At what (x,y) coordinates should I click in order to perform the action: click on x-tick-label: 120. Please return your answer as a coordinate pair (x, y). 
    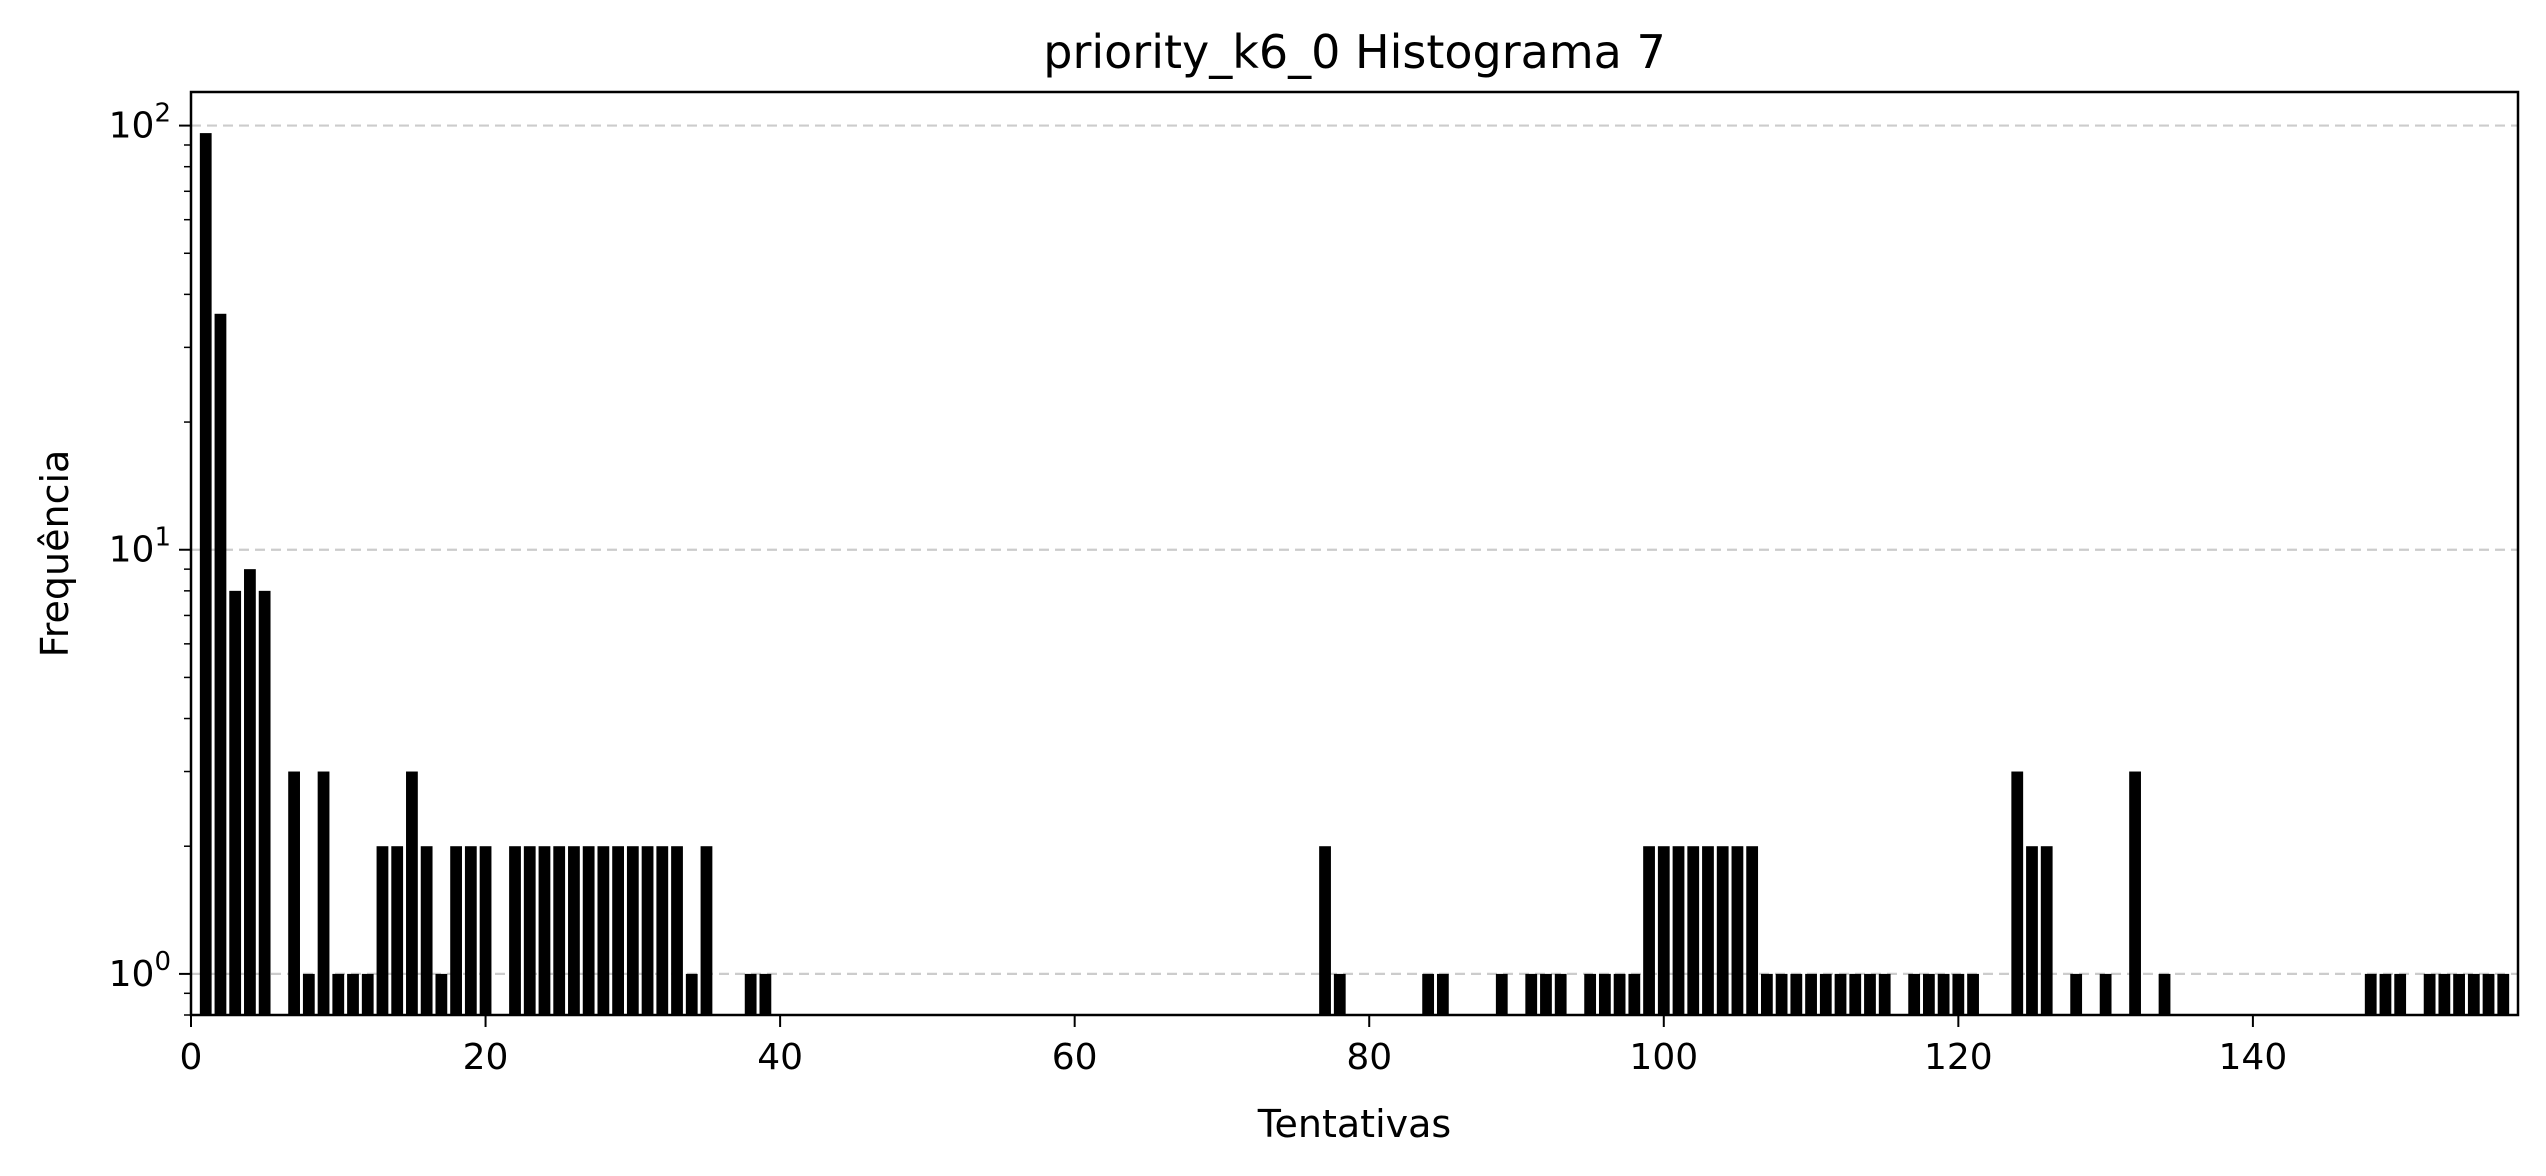
    Looking at the image, I should click on (1958, 1057).